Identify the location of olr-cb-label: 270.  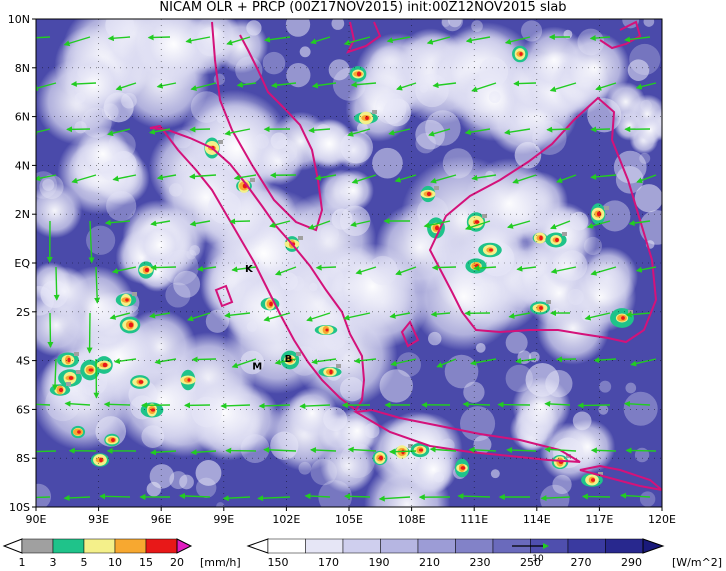
(581, 562).